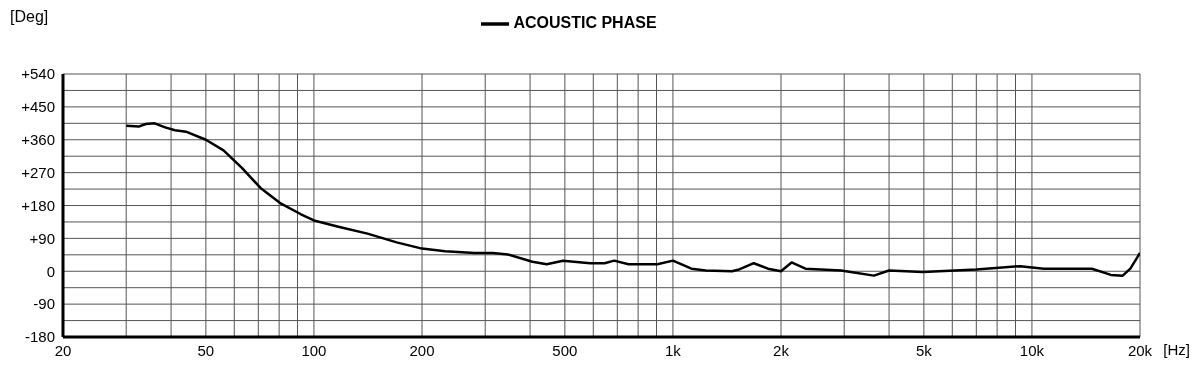  I want to click on legend-label: ACOUSTIC PHASE, so click(585, 23).